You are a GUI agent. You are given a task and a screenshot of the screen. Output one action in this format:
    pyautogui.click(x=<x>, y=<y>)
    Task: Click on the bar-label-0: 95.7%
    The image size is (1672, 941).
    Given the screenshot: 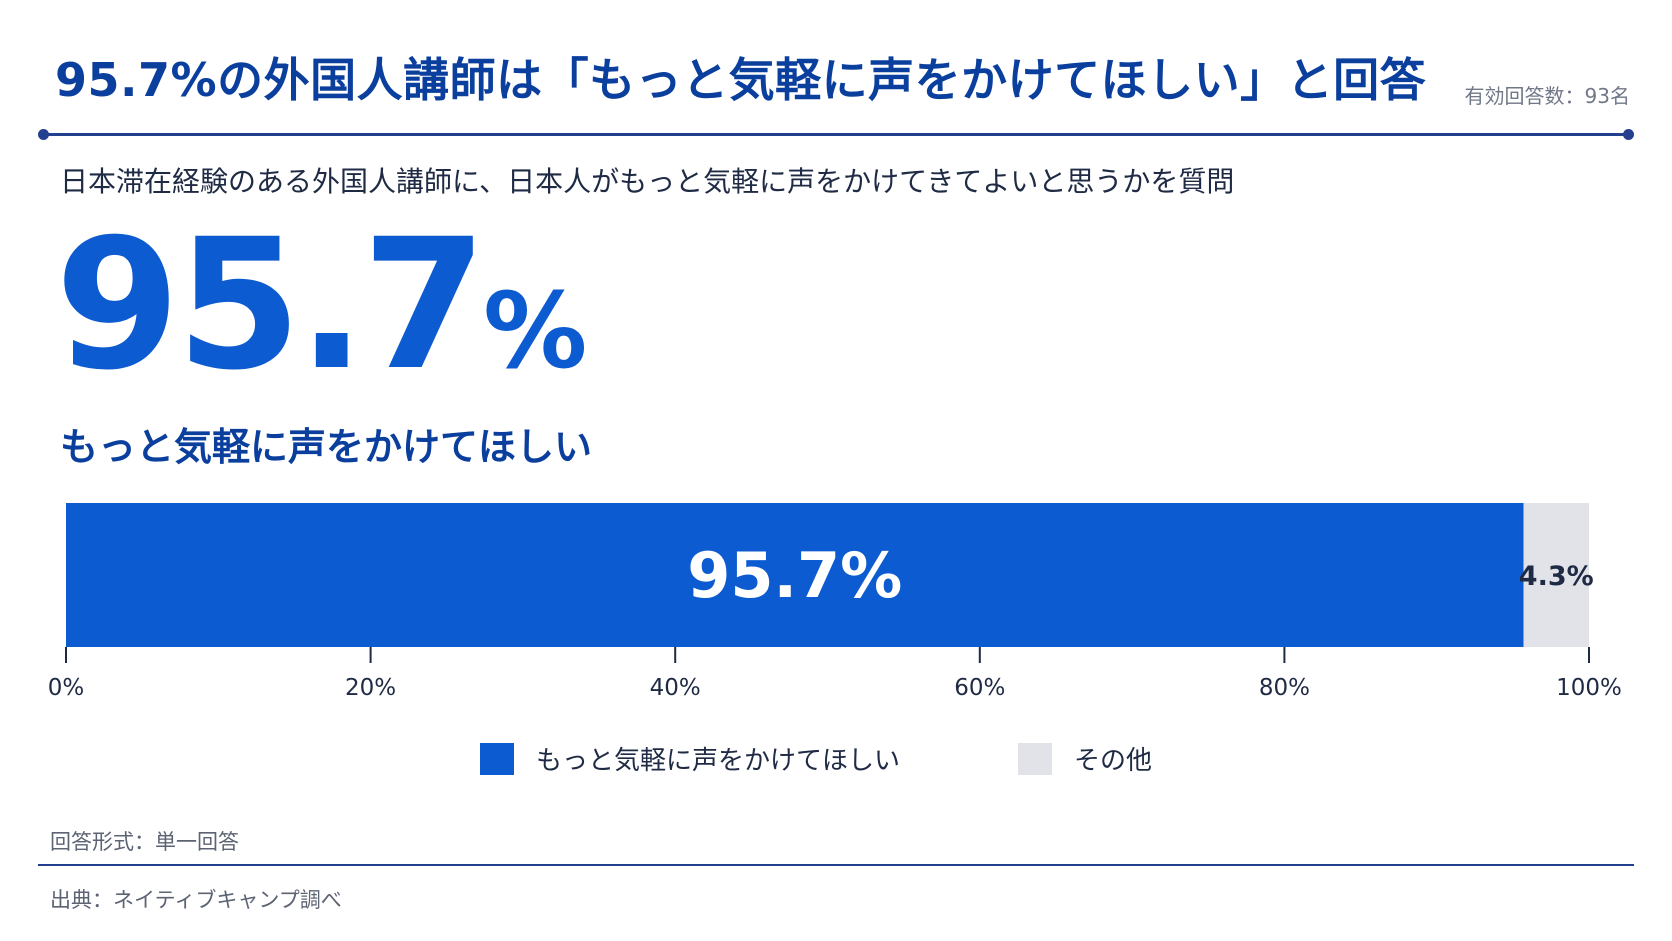 What is the action you would take?
    pyautogui.click(x=794, y=575)
    